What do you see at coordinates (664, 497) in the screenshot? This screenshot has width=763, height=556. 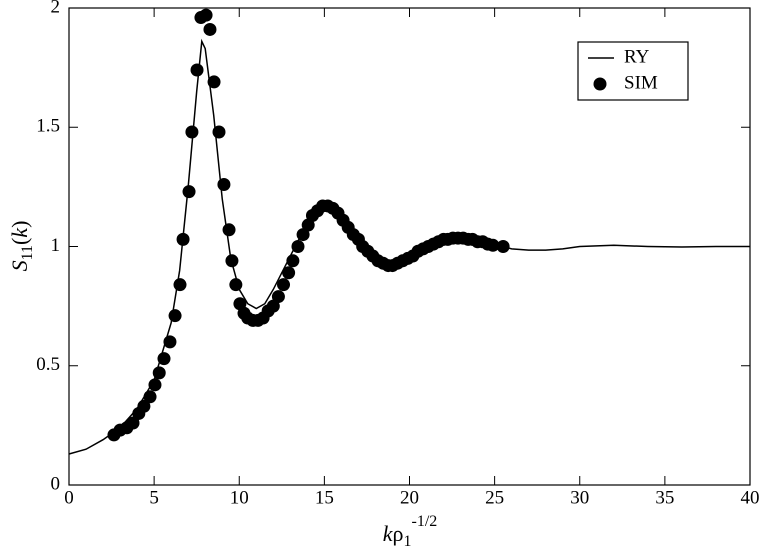 I see `x-tick-label: 35` at bounding box center [664, 497].